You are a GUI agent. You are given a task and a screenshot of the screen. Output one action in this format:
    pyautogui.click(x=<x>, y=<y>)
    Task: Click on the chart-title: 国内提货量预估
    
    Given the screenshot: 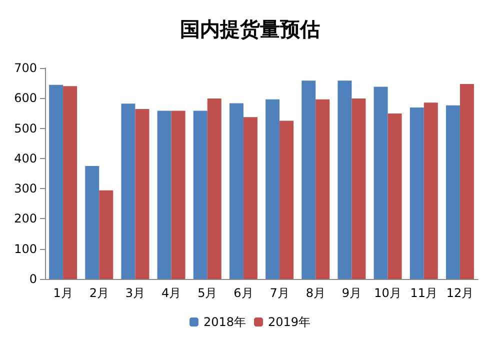 What is the action you would take?
    pyautogui.click(x=250, y=29)
    